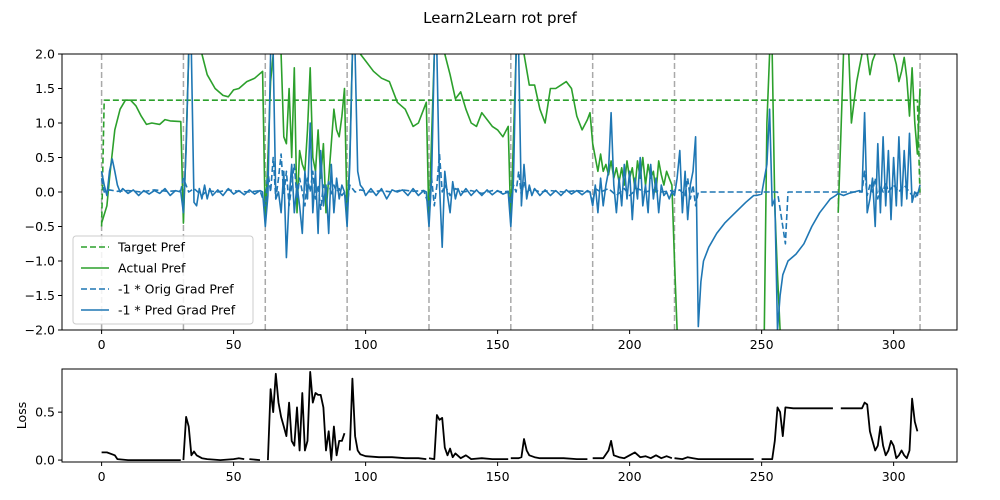 This screenshot has height=500, width=1000. What do you see at coordinates (177, 310) in the screenshot?
I see `legend-label: -1 * Pred Grad Pref` at bounding box center [177, 310].